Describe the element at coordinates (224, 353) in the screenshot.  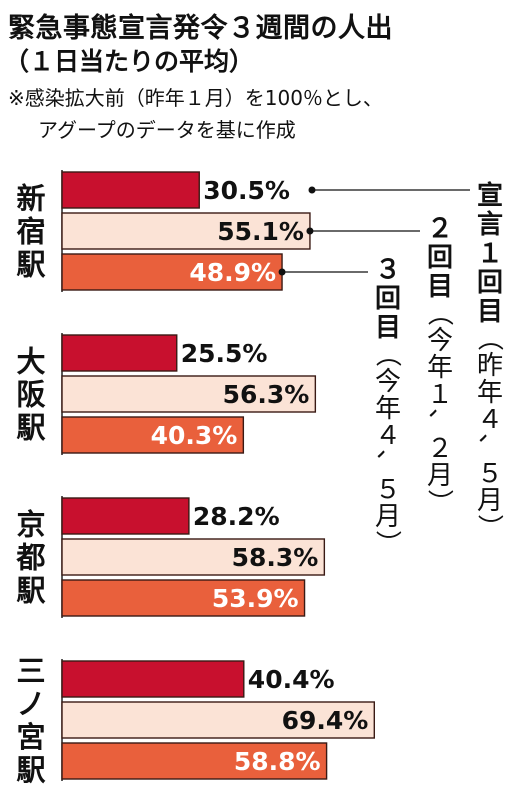
I see `bar-value-label: 25.5%` at that location.